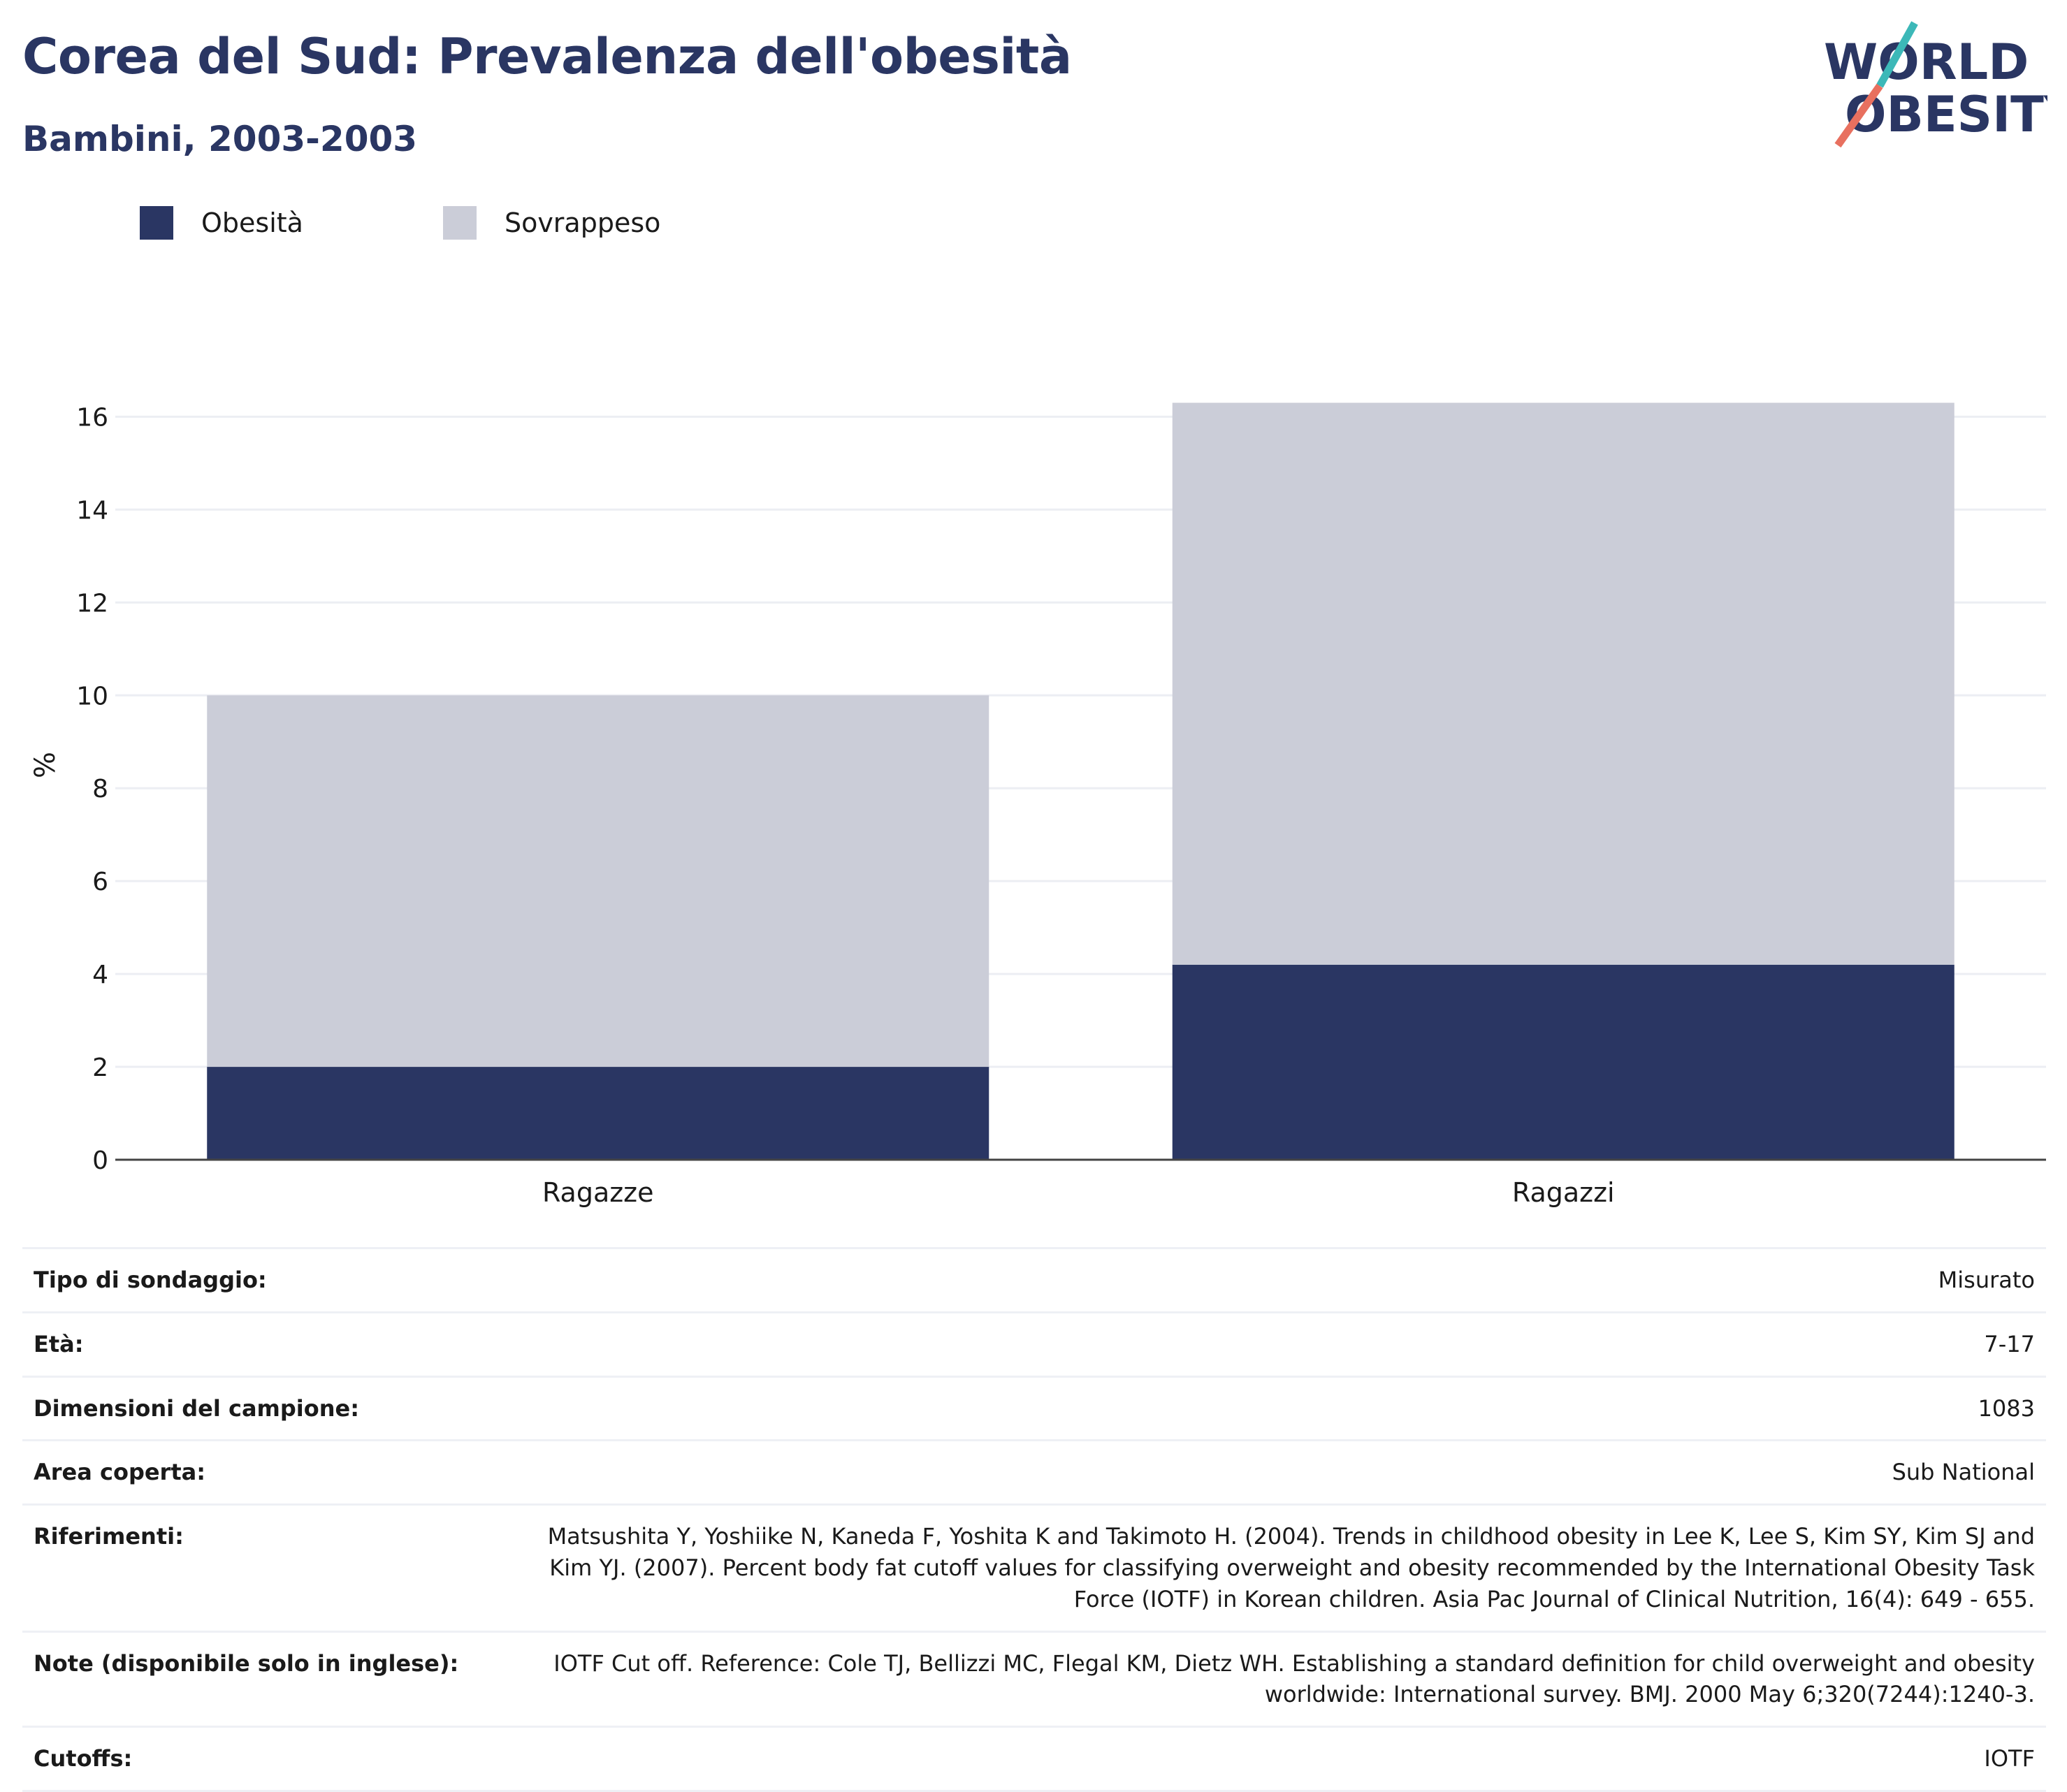 The image size is (2067, 1792). Describe the element at coordinates (1290, 1344) in the screenshot. I see `info-value: 7-17` at that location.